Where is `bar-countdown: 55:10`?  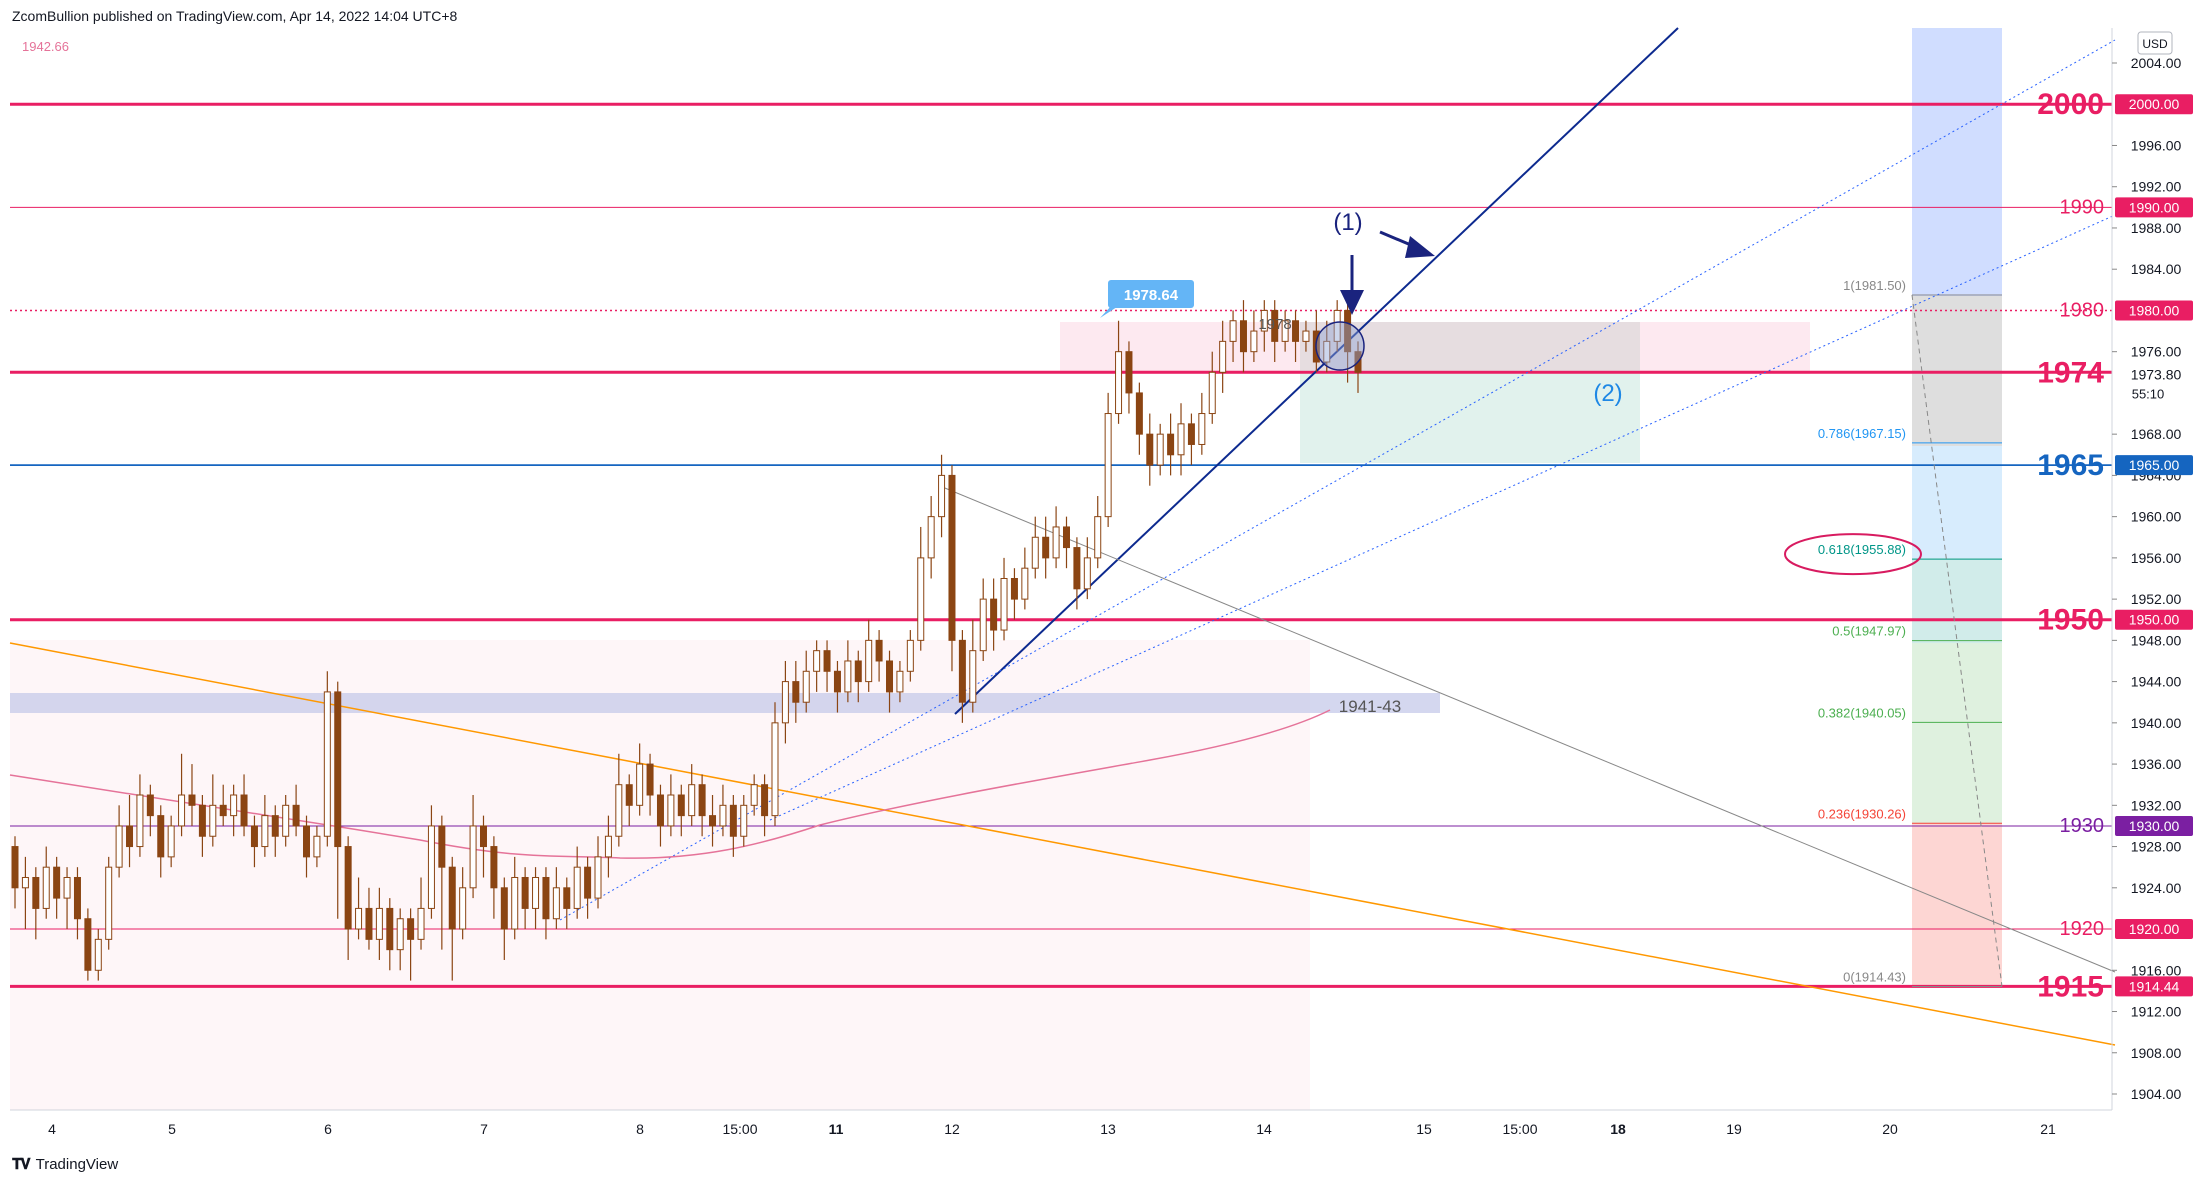
bar-countdown: 55:10 is located at coordinates (2148, 393).